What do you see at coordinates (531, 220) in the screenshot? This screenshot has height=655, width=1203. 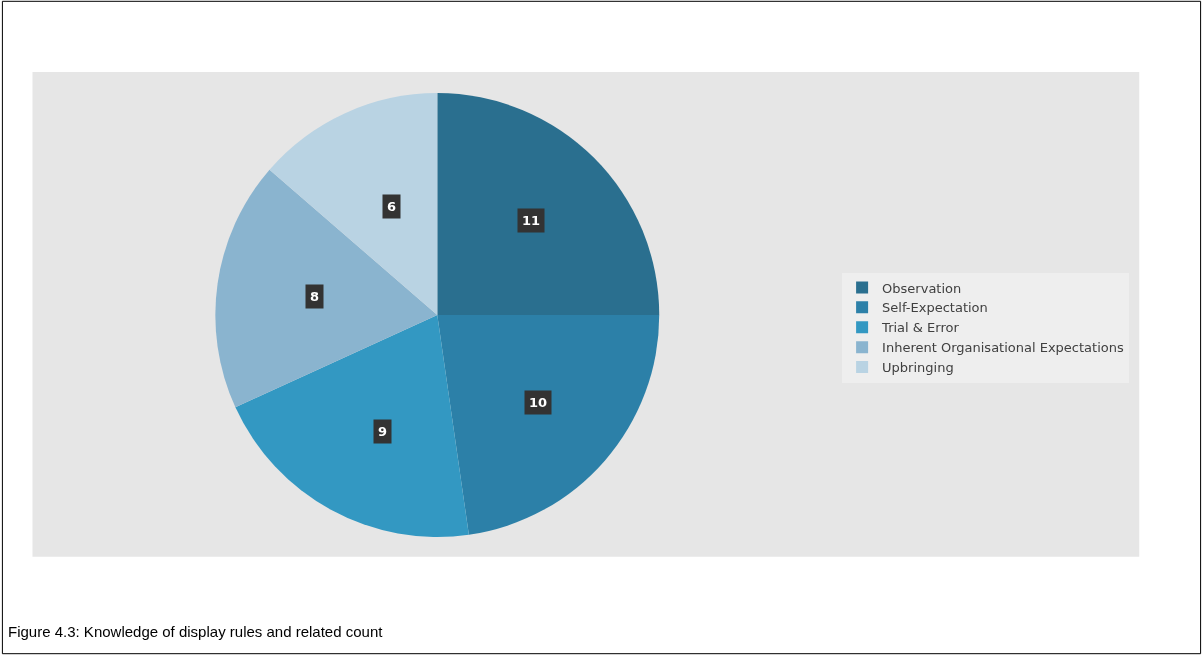 I see `data-label: 11` at bounding box center [531, 220].